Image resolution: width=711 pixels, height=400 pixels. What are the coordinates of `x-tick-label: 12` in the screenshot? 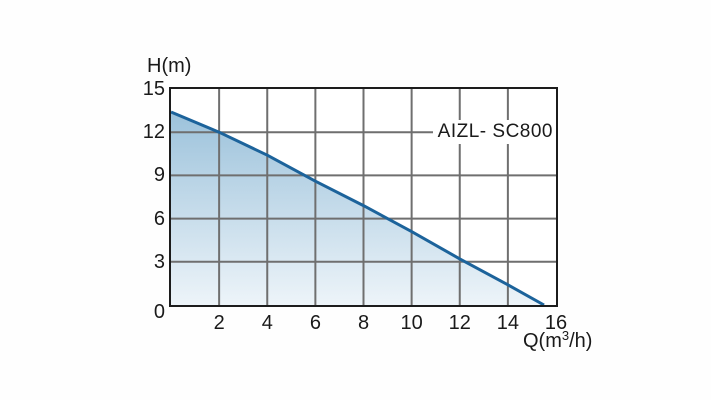 It's located at (459, 323).